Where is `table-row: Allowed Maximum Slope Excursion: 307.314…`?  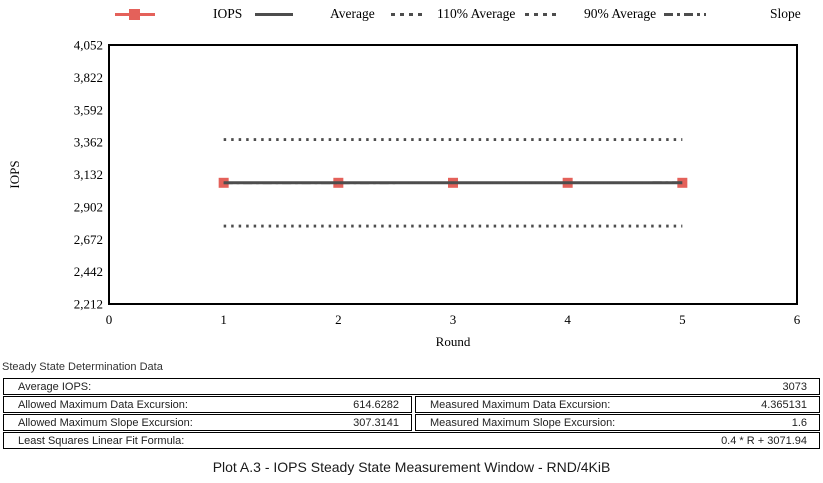 table-row: Allowed Maximum Slope Excursion: 307.314… is located at coordinates (411, 422).